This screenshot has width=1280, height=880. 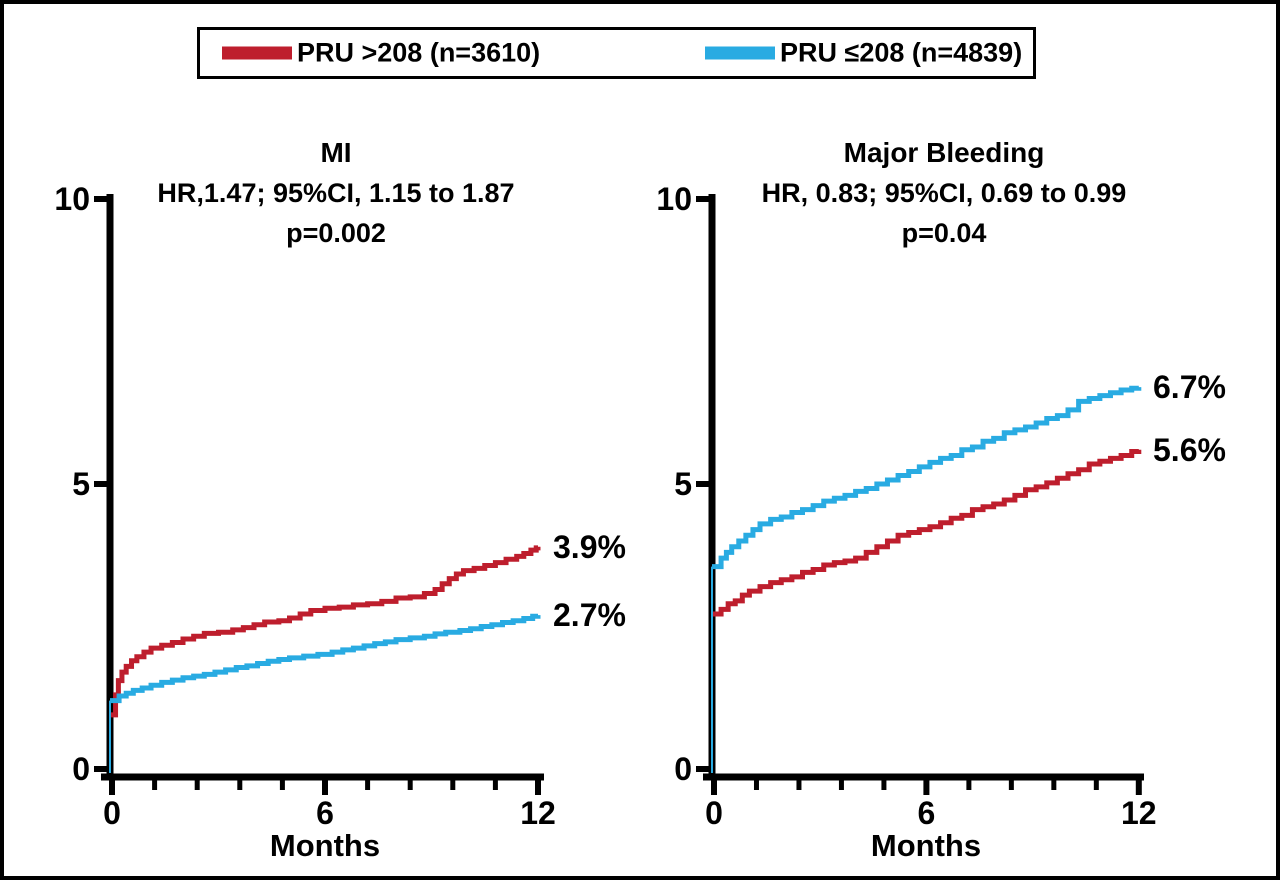 I want to click on mi-title: MI, so click(x=336, y=152).